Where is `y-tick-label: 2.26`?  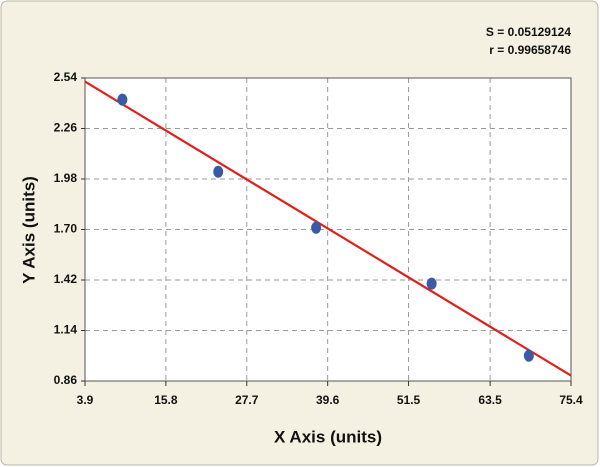 y-tick-label: 2.26 is located at coordinates (66, 128).